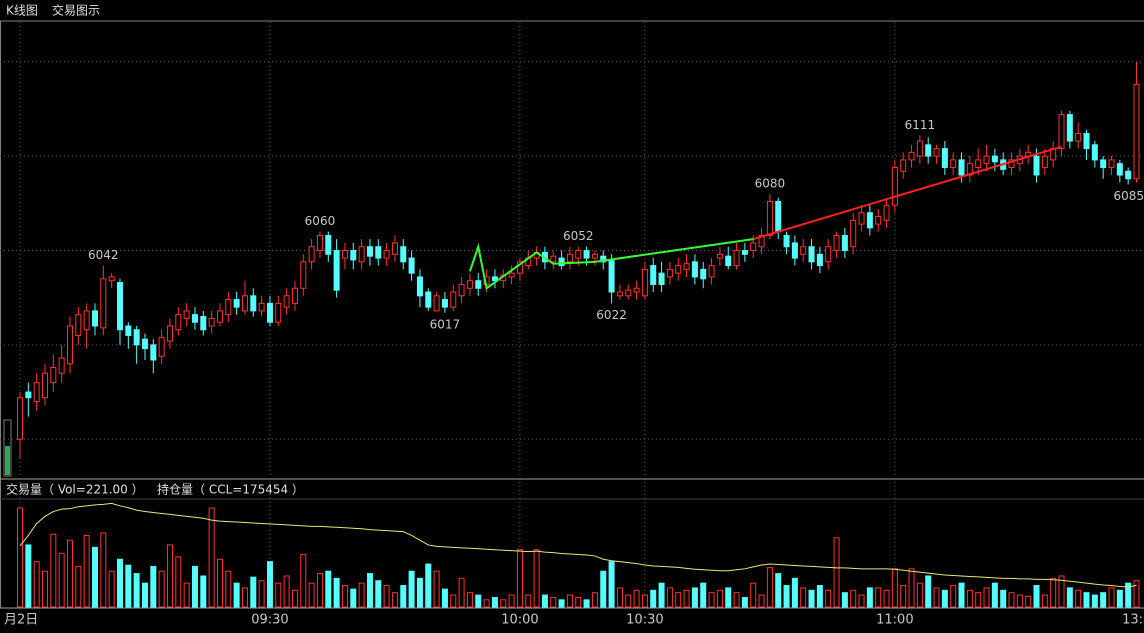 Image resolution: width=1144 pixels, height=633 pixels. I want to click on gauge-fill, so click(7, 460).